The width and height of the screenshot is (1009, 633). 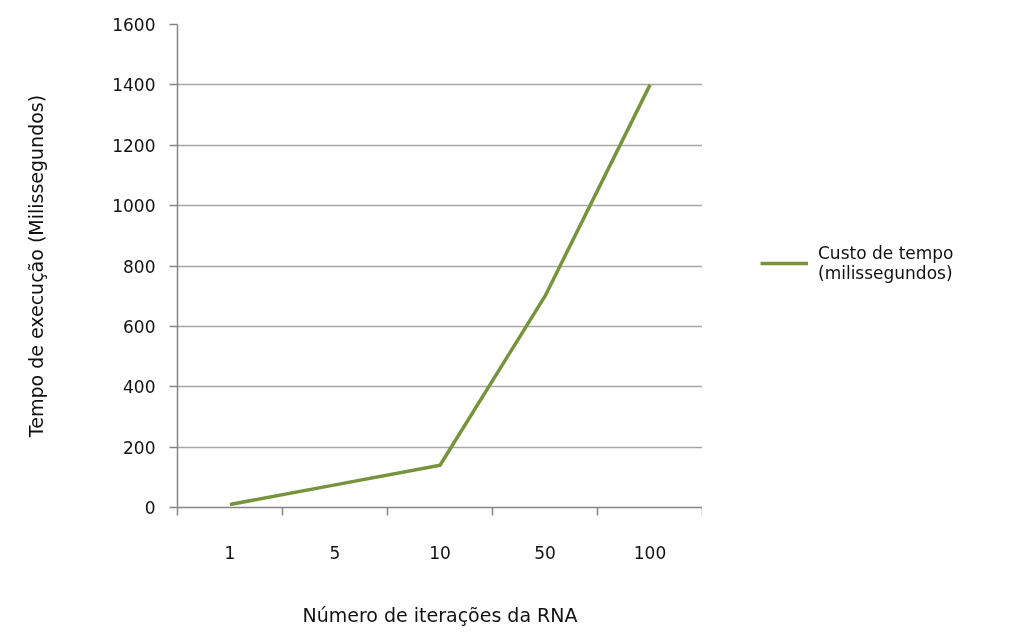 What do you see at coordinates (440, 552) in the screenshot?
I see `x-tick-label: 10` at bounding box center [440, 552].